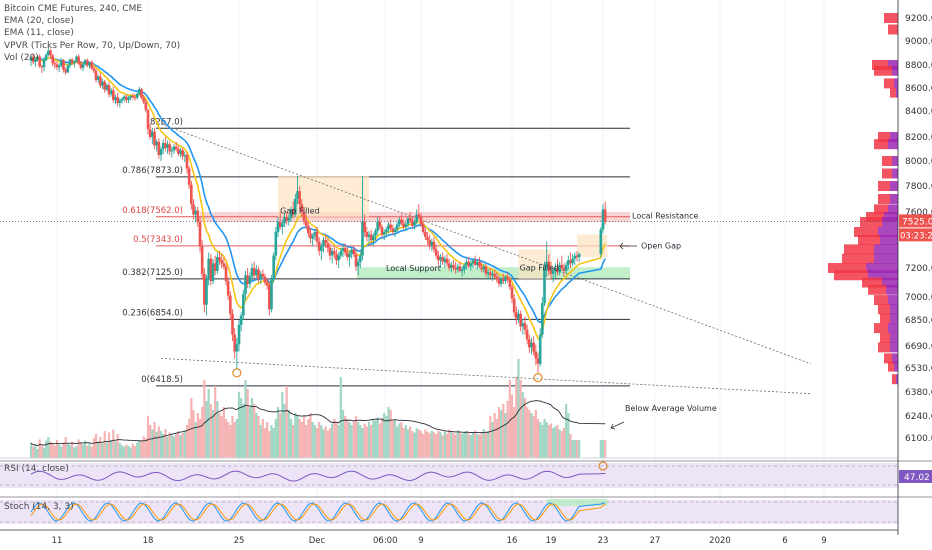 This screenshot has width=932, height=550. Describe the element at coordinates (39, 507) in the screenshot. I see `stoch-panel-label: Stoch (14, 3, 3)` at that location.